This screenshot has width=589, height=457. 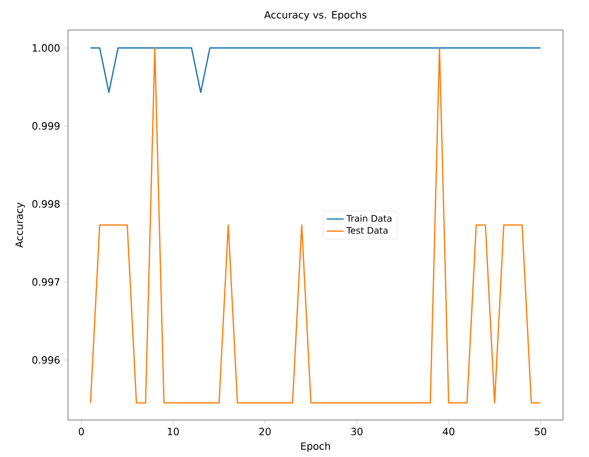 What do you see at coordinates (46, 126) in the screenshot?
I see `y-tick-label: 0.999` at bounding box center [46, 126].